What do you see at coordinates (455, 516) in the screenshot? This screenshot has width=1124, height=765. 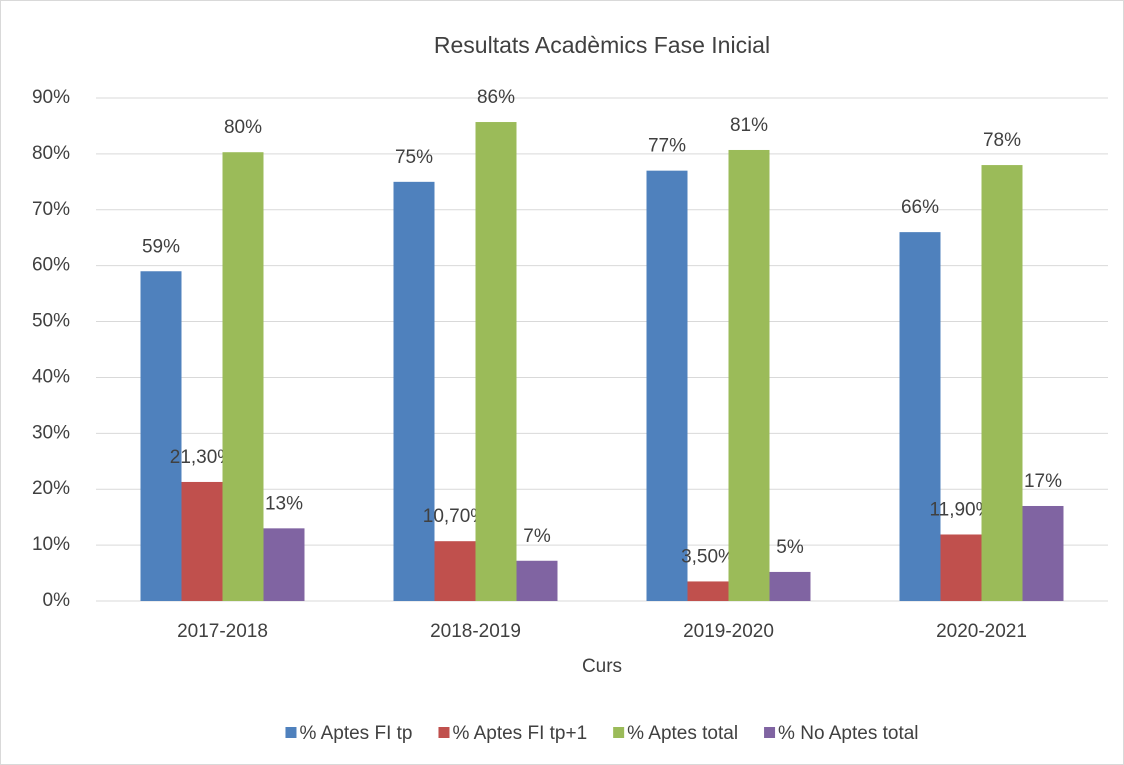 I see `data-label: 10,70%` at bounding box center [455, 516].